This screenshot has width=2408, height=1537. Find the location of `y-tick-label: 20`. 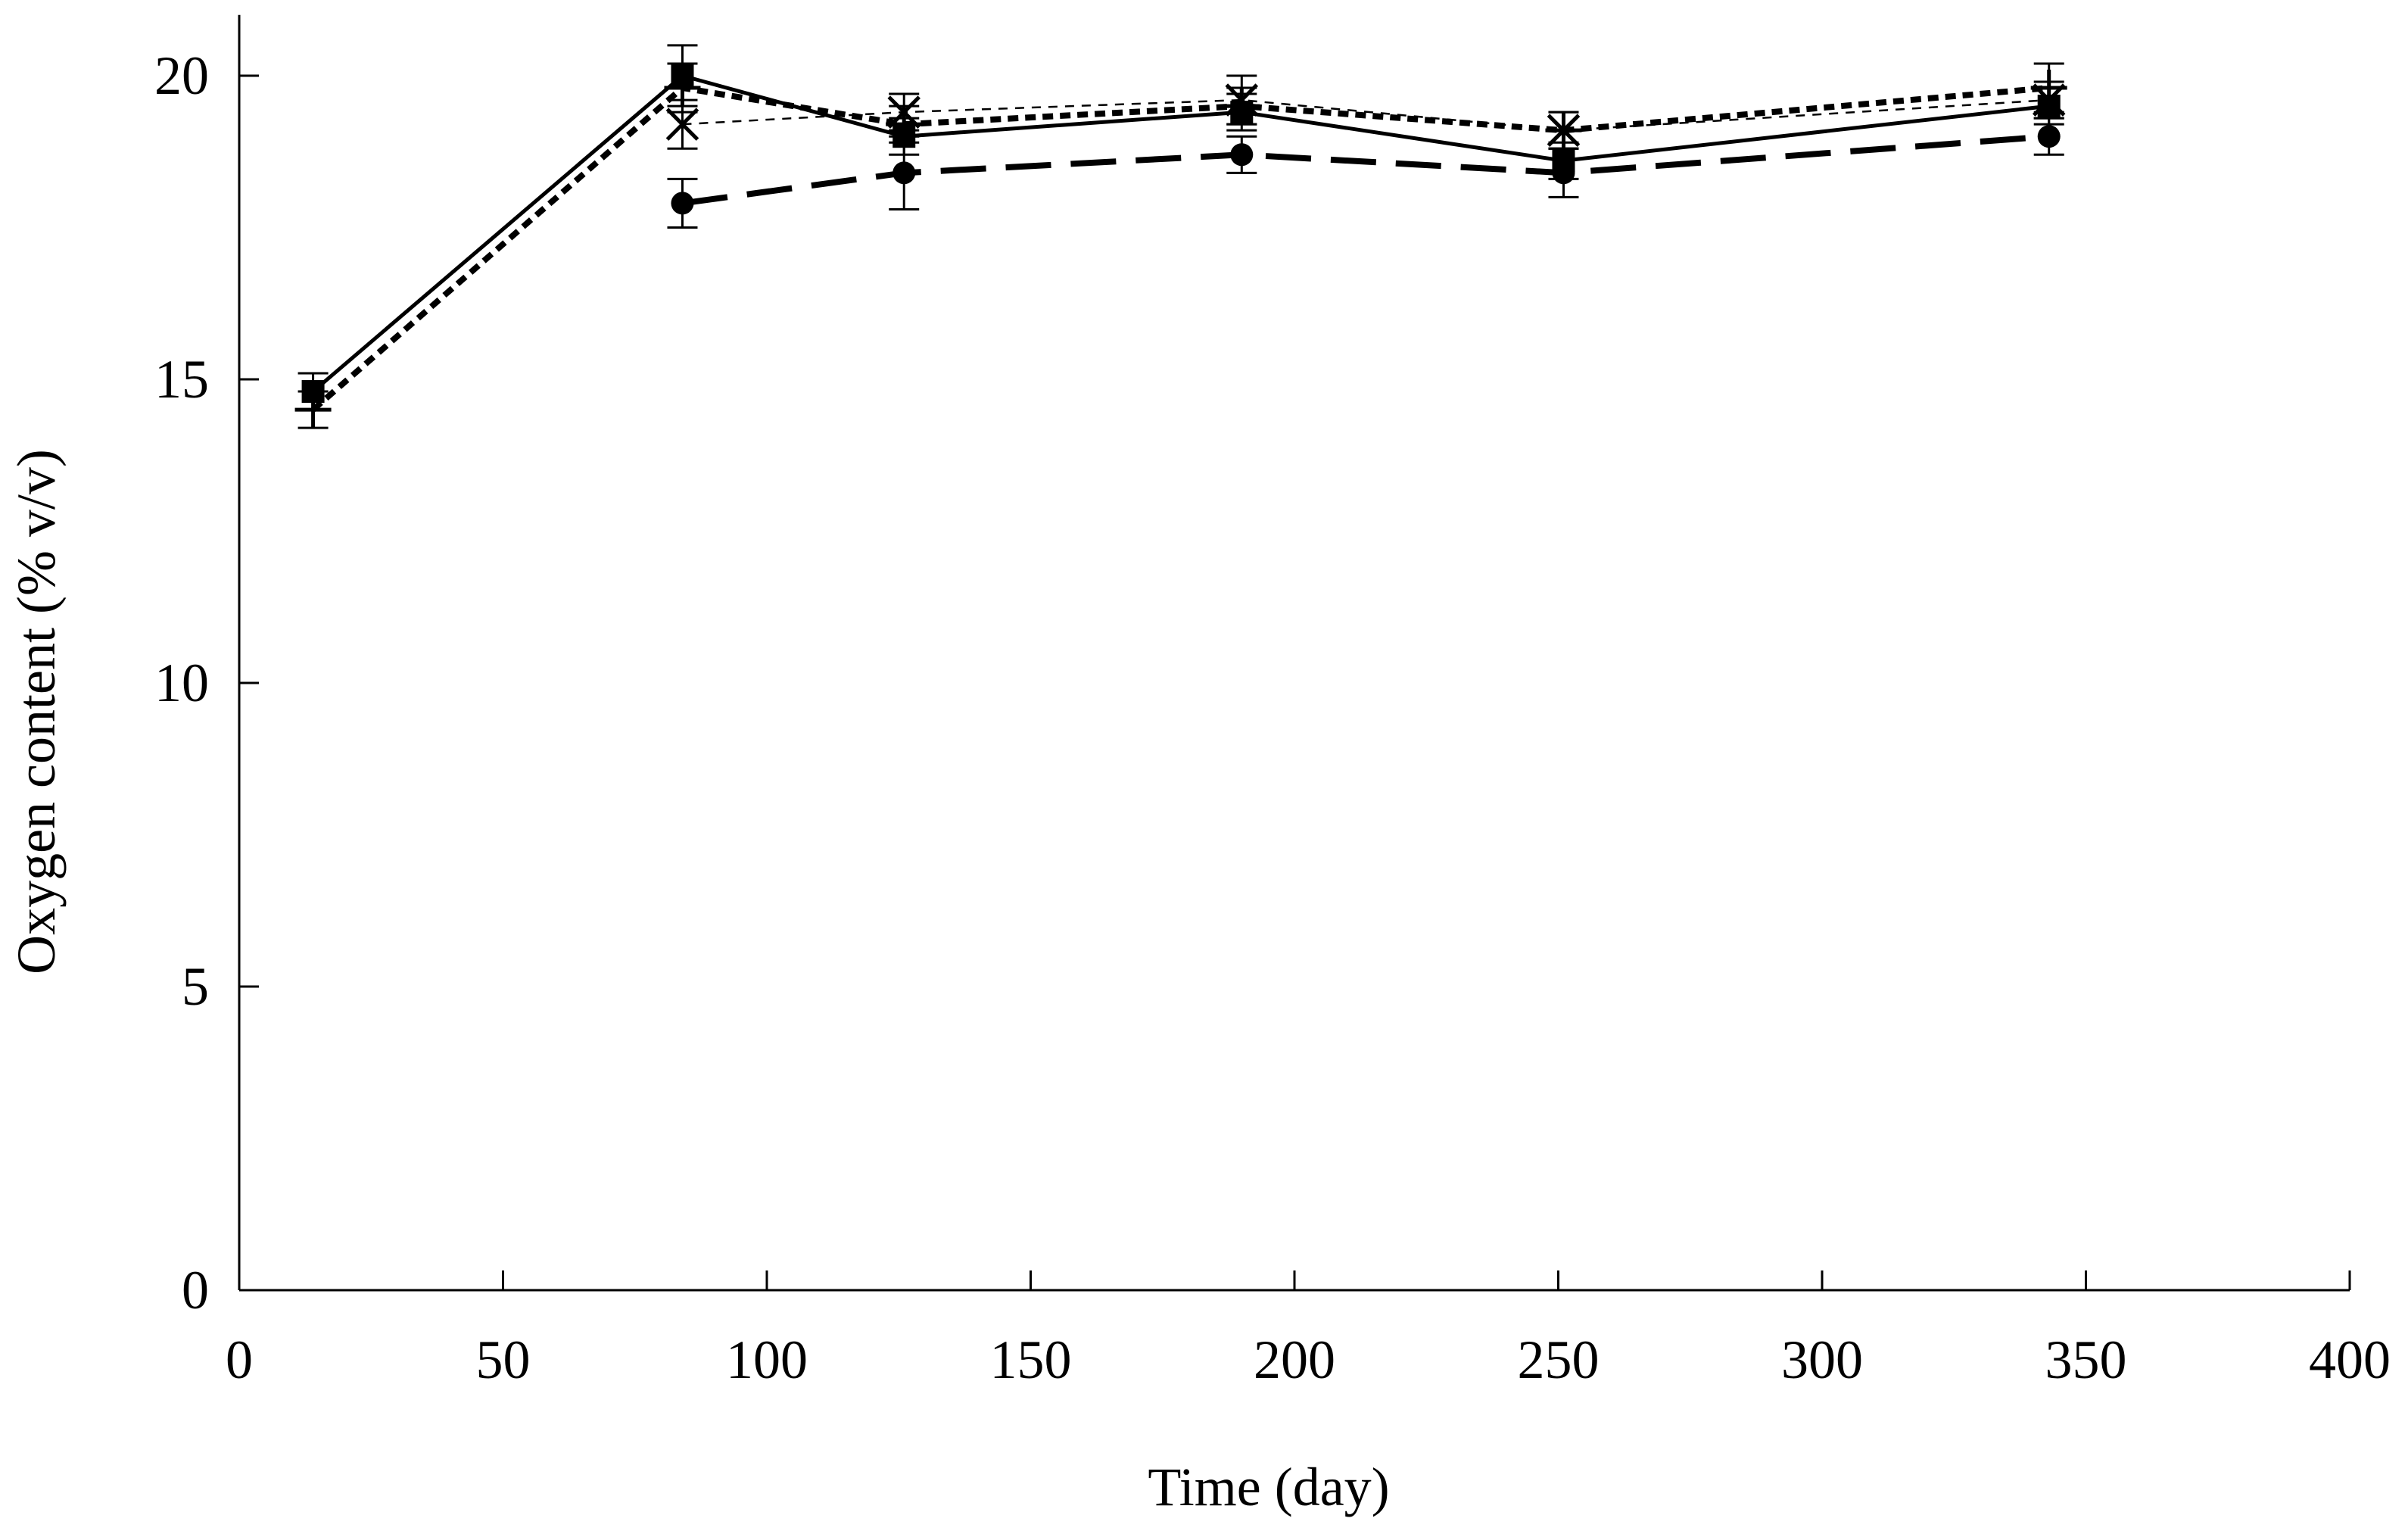

y-tick-label: 20 is located at coordinates (181, 75).